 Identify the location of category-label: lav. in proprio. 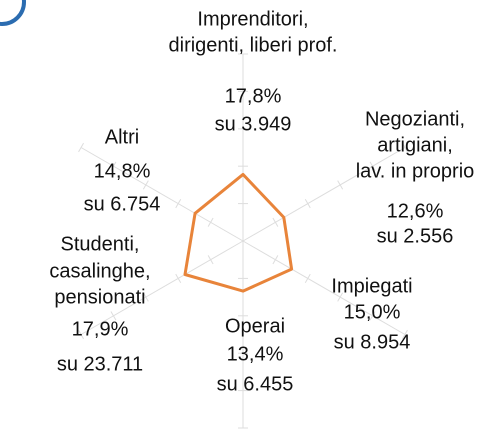
(415, 171).